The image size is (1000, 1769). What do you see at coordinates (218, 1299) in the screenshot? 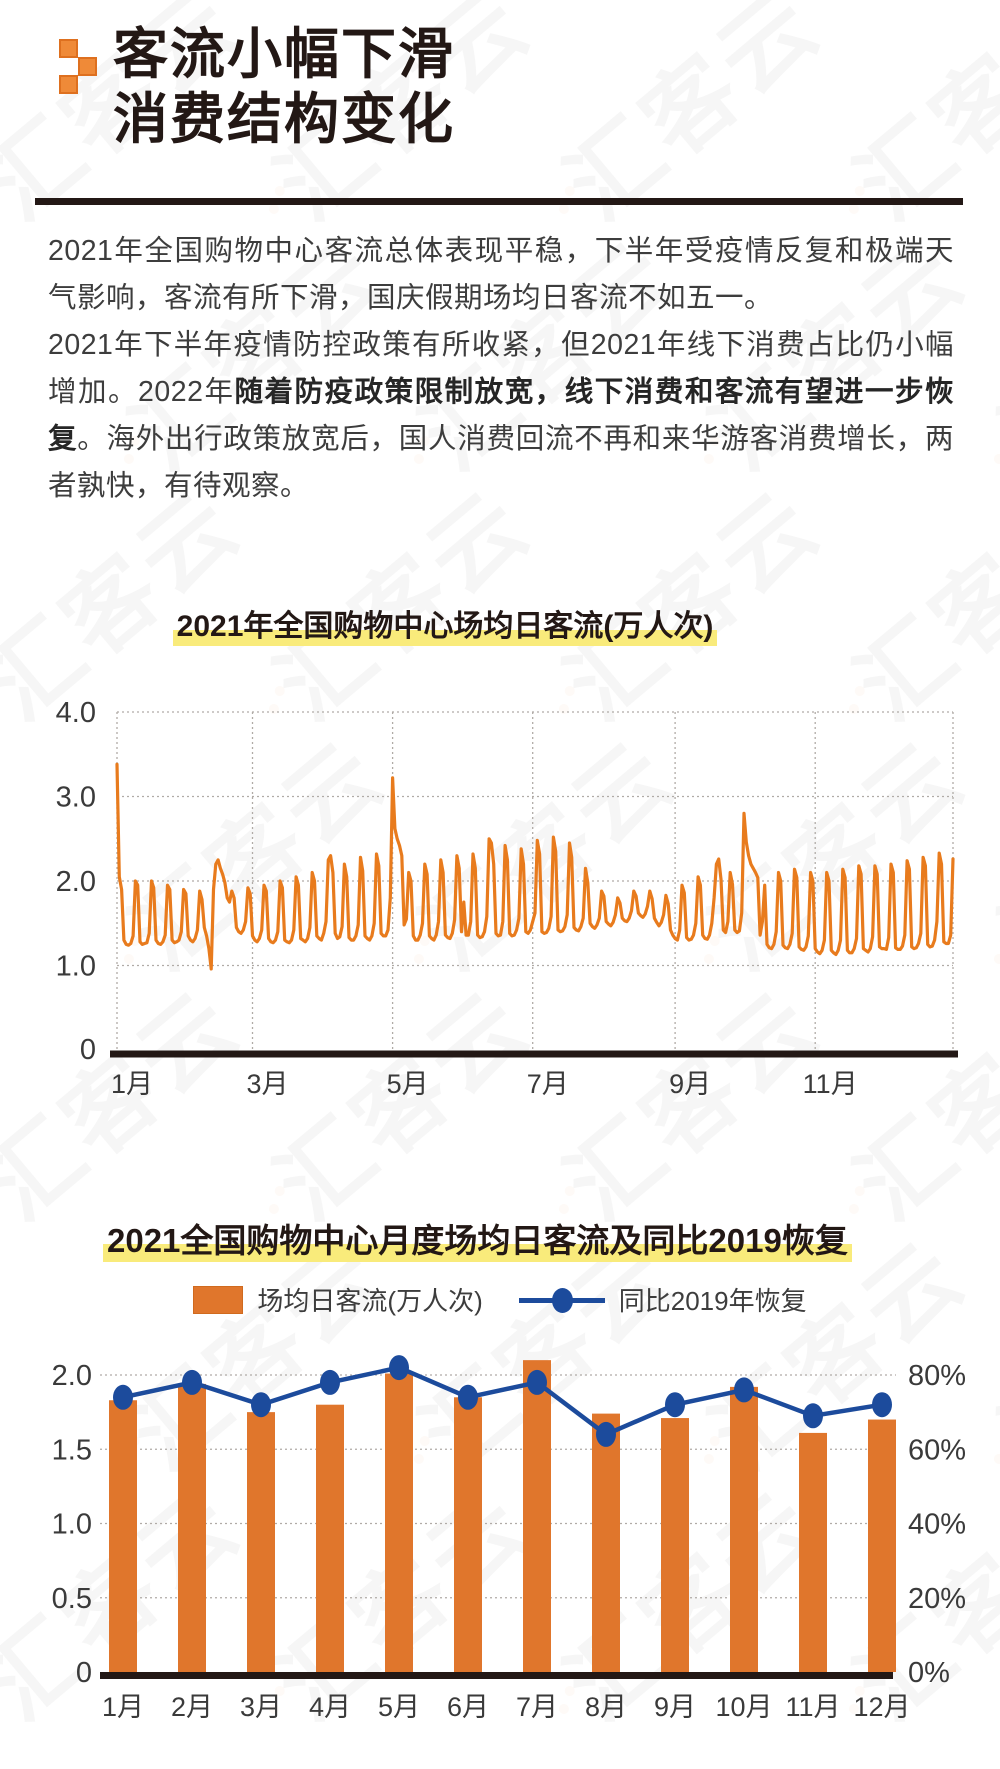
I see `bar-series-swatch` at bounding box center [218, 1299].